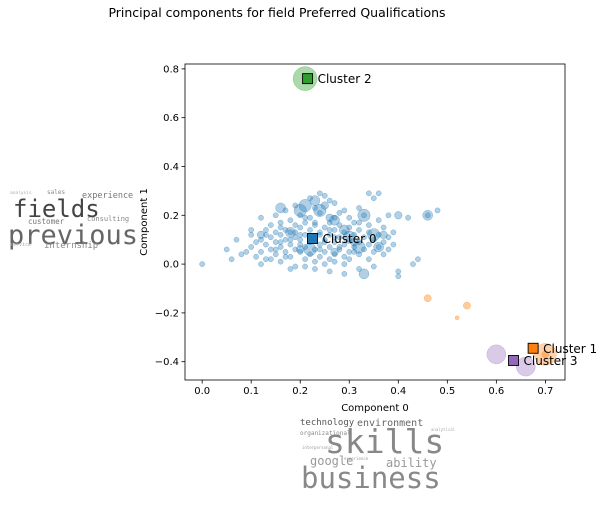  What do you see at coordinates (371, 478) in the screenshot?
I see `wordcloud-word: business` at bounding box center [371, 478].